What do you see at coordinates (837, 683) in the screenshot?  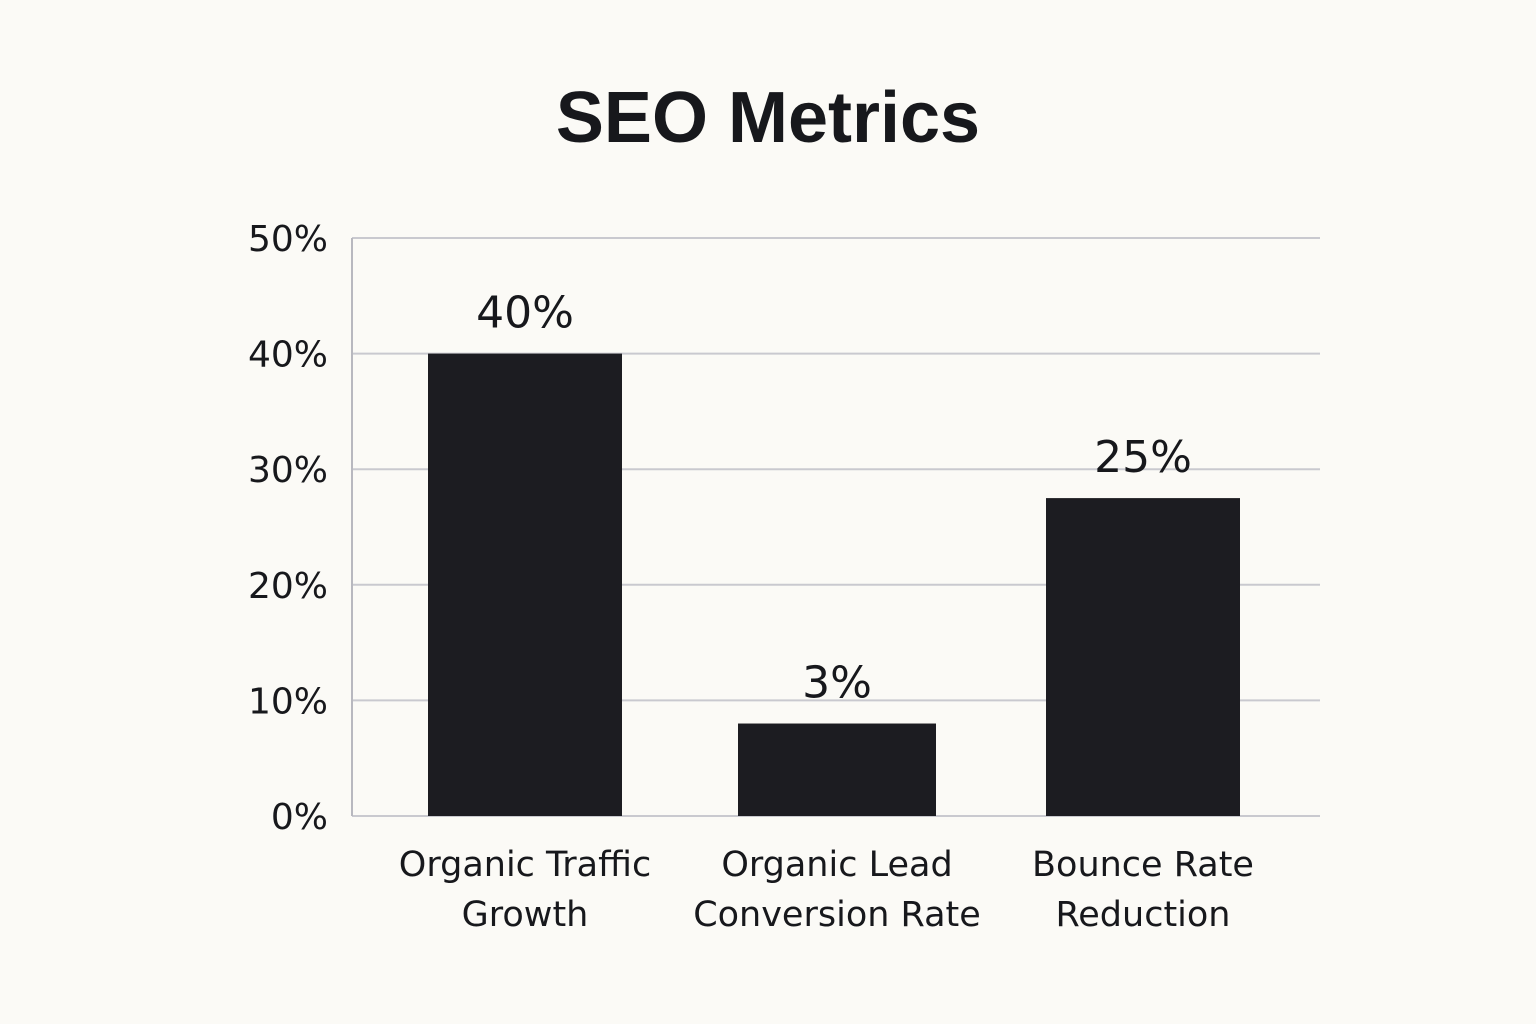 I see `data-label: 3%` at bounding box center [837, 683].